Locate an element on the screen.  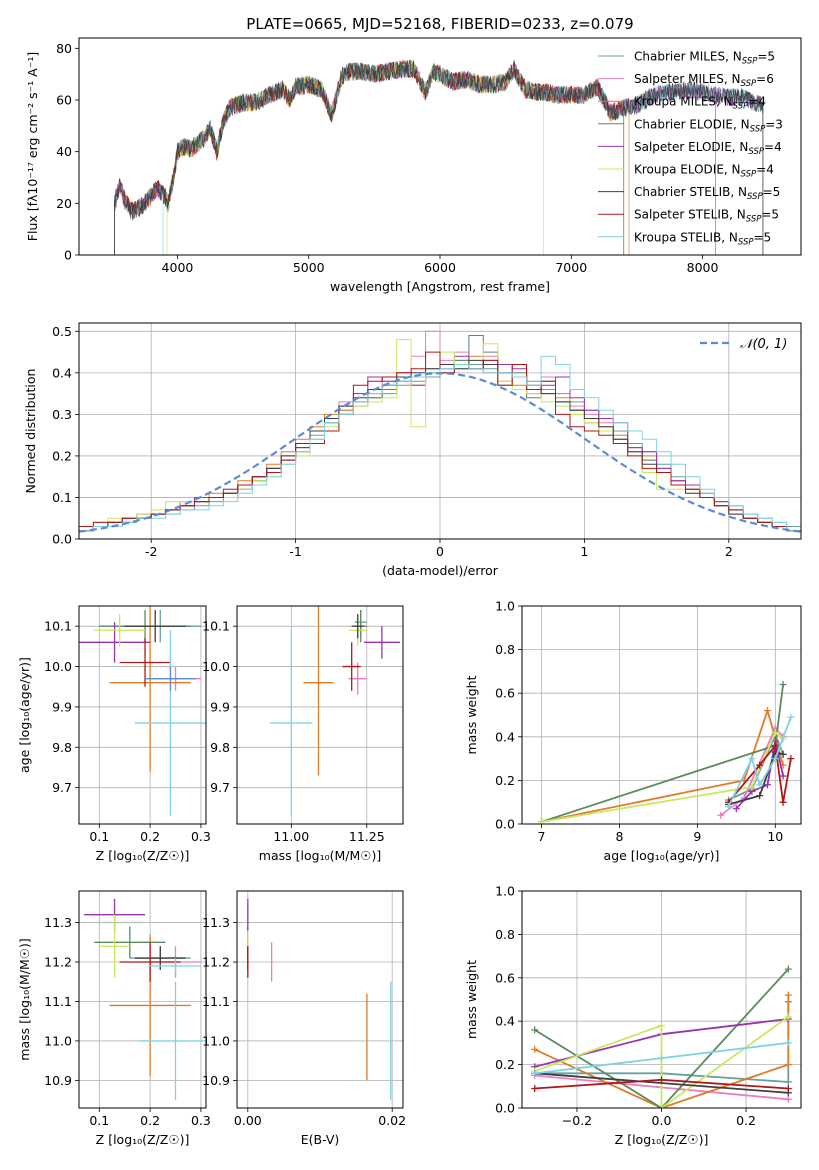
x-tick-label: 8000 is located at coordinates (703, 267).